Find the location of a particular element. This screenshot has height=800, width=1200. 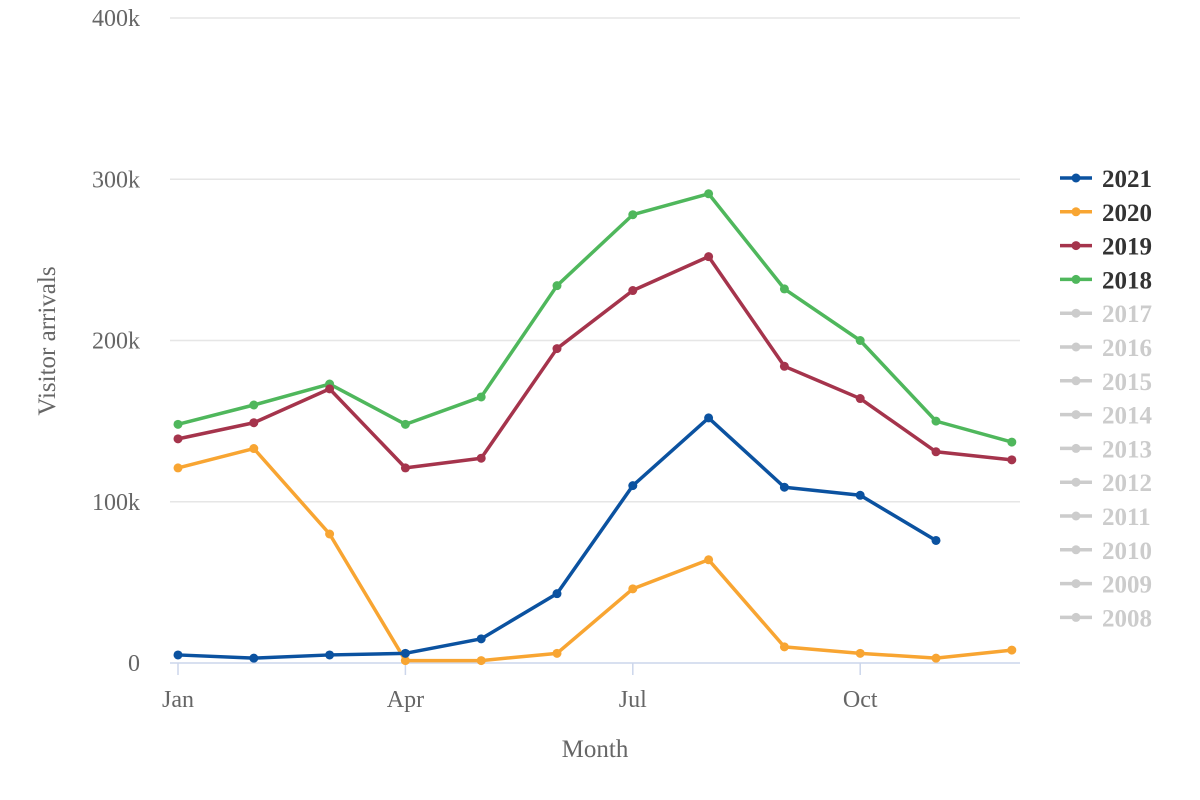

x-axis-title: Month is located at coordinates (595, 749).